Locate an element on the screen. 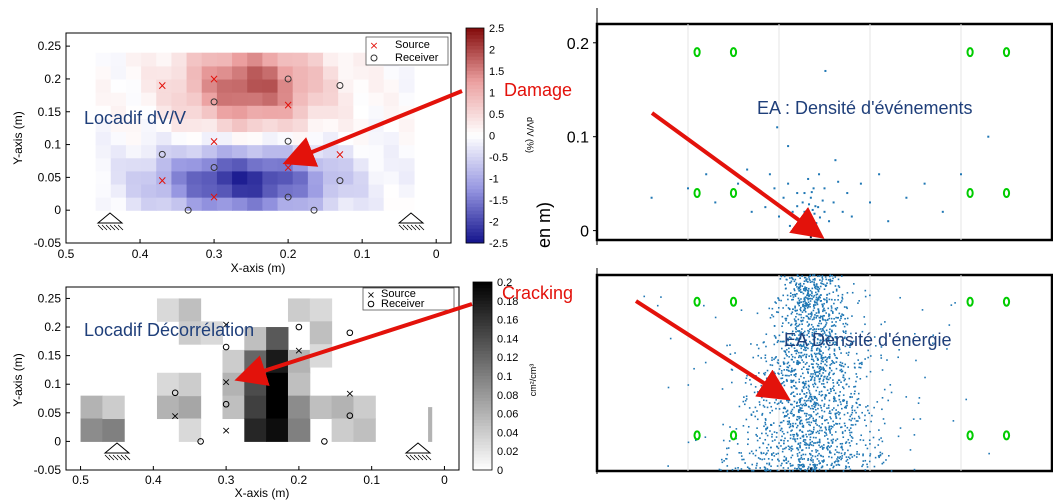 The height and width of the screenshot is (502, 1053). receiver-marker is located at coordinates (200, 441).